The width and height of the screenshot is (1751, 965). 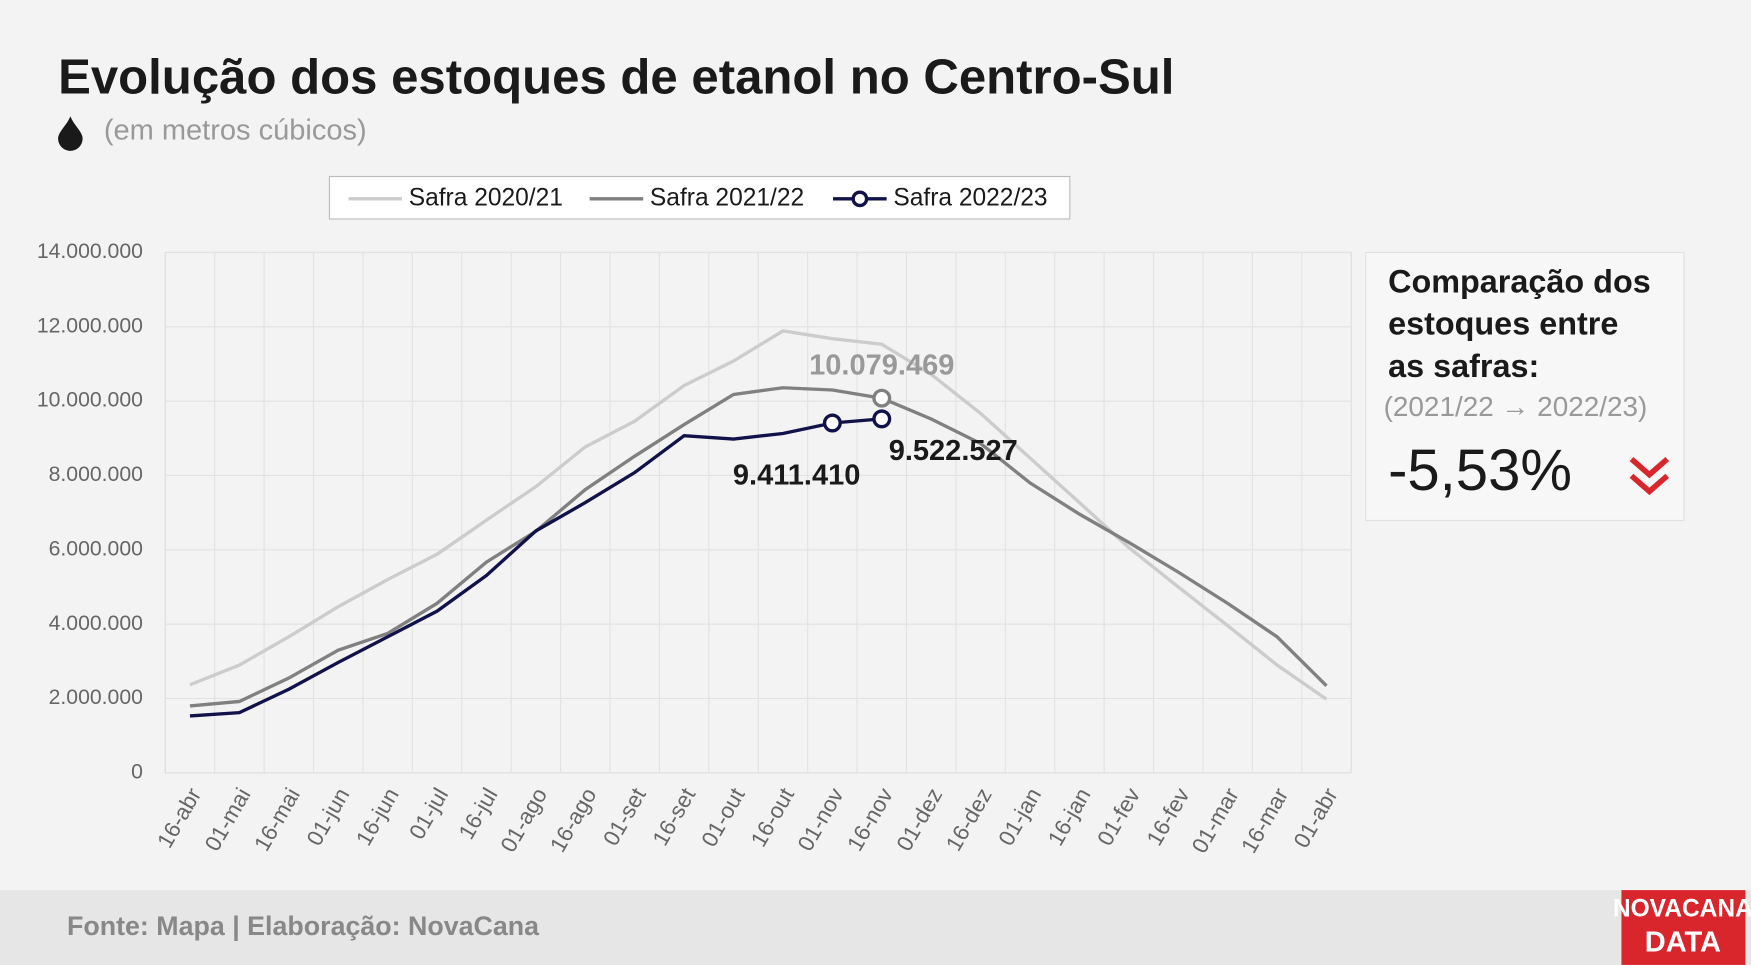 I want to click on drop-icon, so click(x=70, y=133).